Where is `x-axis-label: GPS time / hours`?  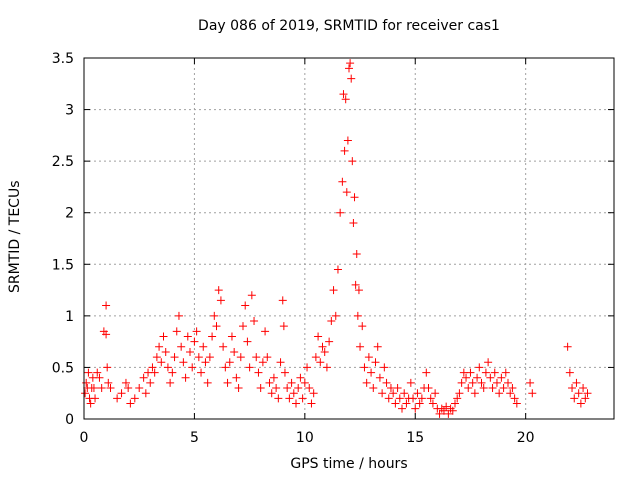
x-axis-label: GPS time / hours is located at coordinates (349, 464).